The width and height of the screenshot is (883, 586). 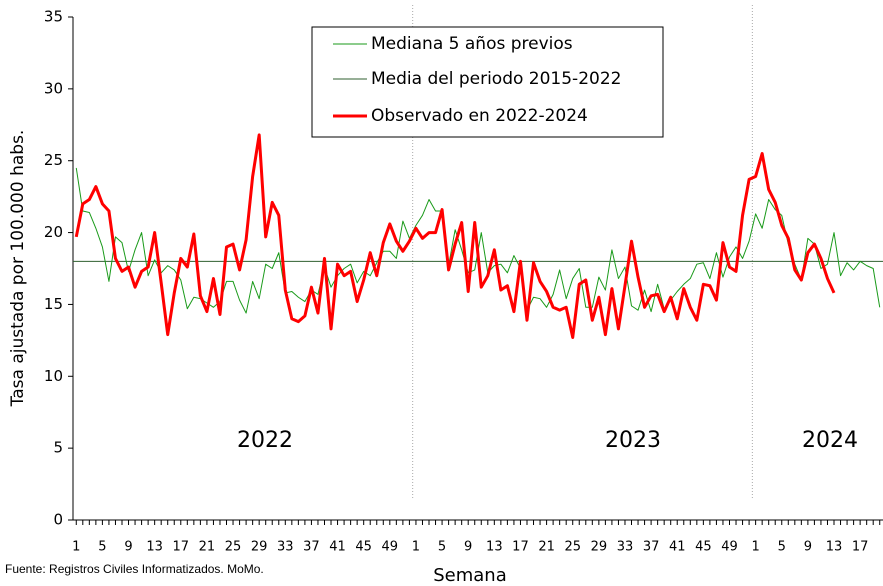 What do you see at coordinates (53, 17) in the screenshot?
I see `y-tick-label: 35` at bounding box center [53, 17].